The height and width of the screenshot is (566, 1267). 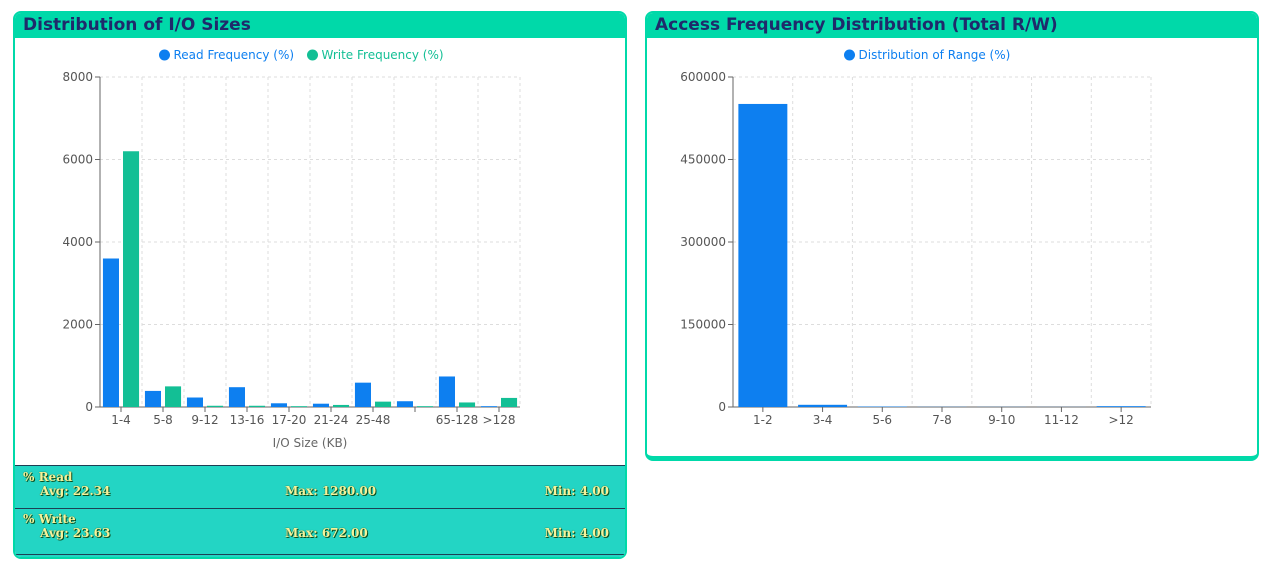 I want to click on read-stats: % Read Avg: 22.34 Max: 1280.00 Min: 4.00, so click(x=320, y=488).